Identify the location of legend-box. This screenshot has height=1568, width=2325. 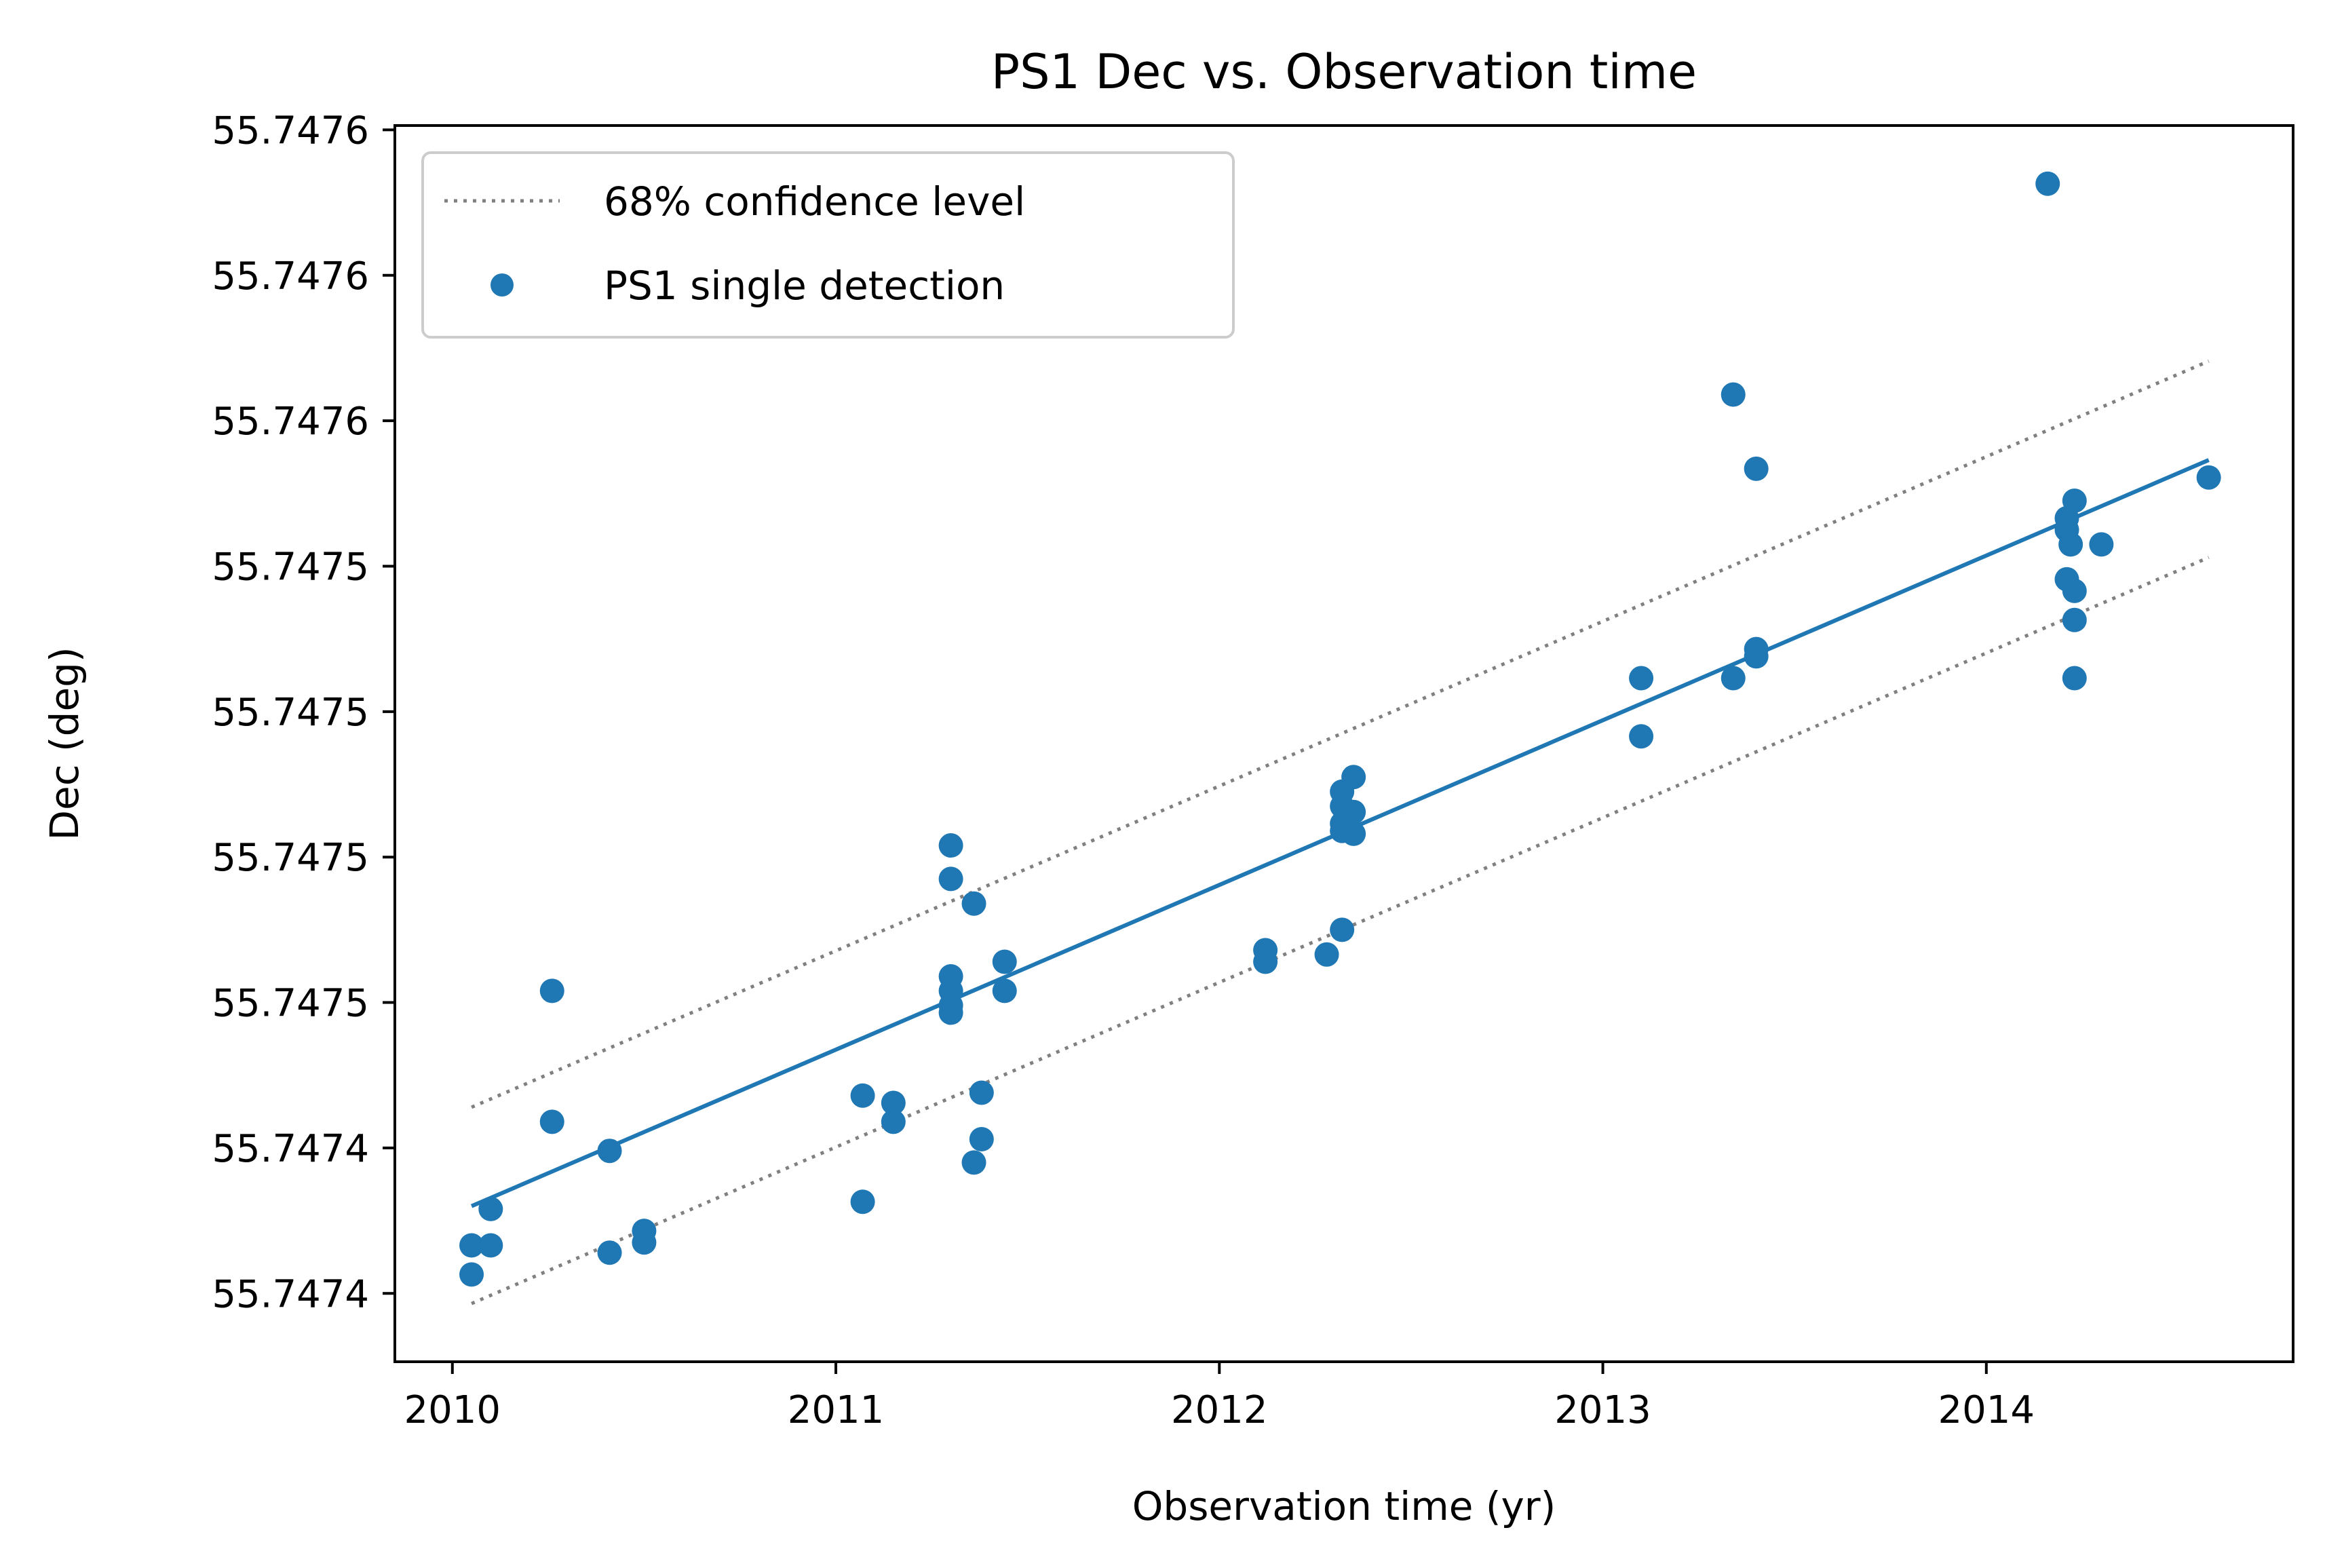
(828, 245).